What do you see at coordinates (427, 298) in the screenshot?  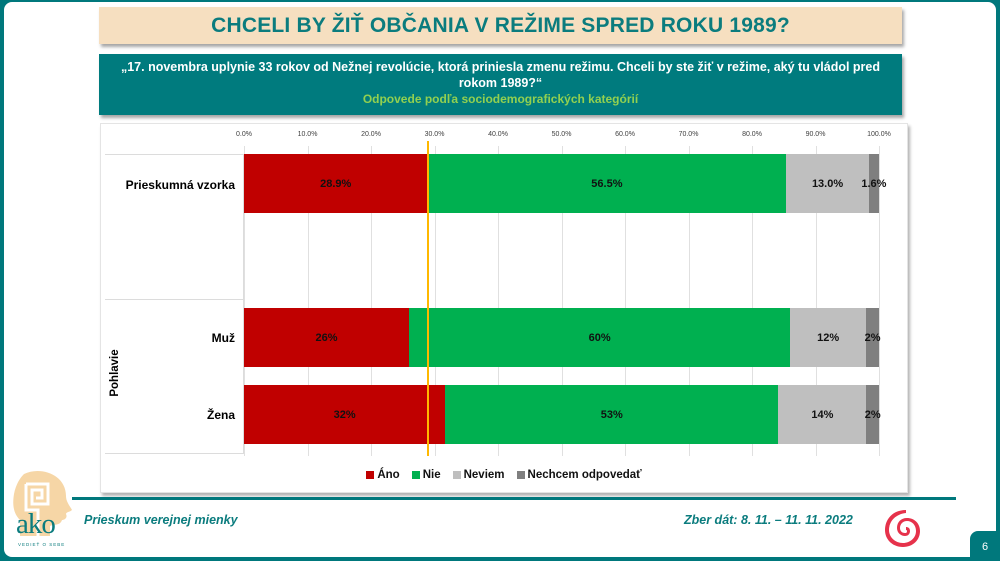 I see `reference-line` at bounding box center [427, 298].